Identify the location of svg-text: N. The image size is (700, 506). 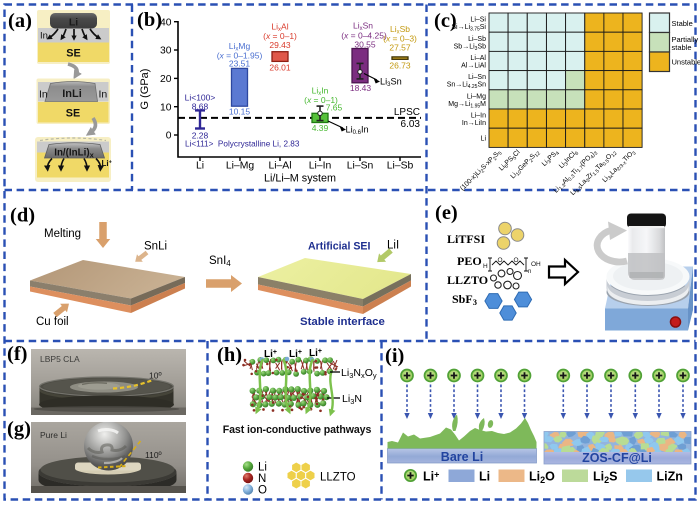
(262, 479).